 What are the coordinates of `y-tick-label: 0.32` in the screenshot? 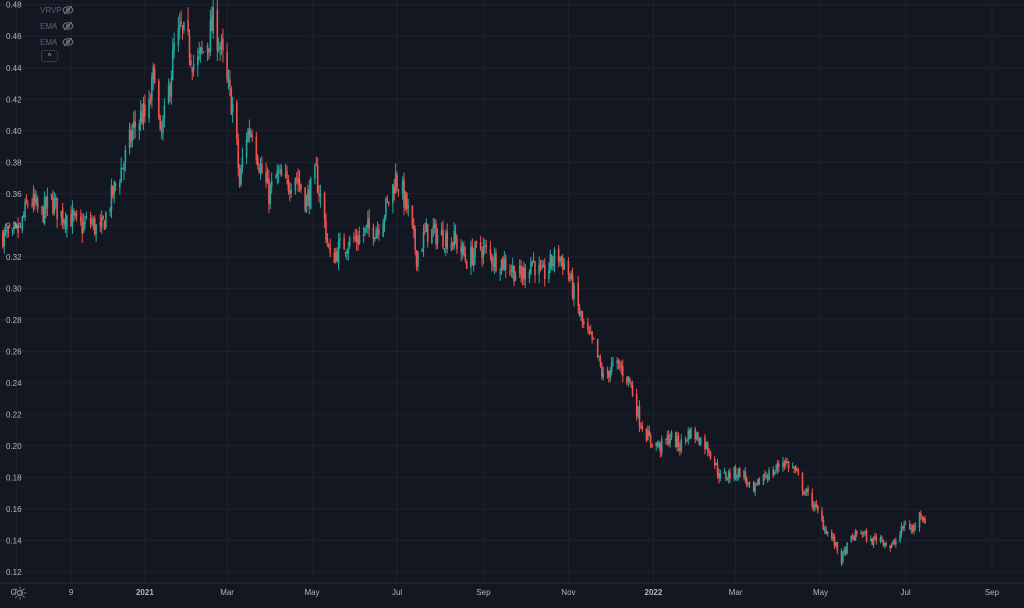 It's located at (14, 257).